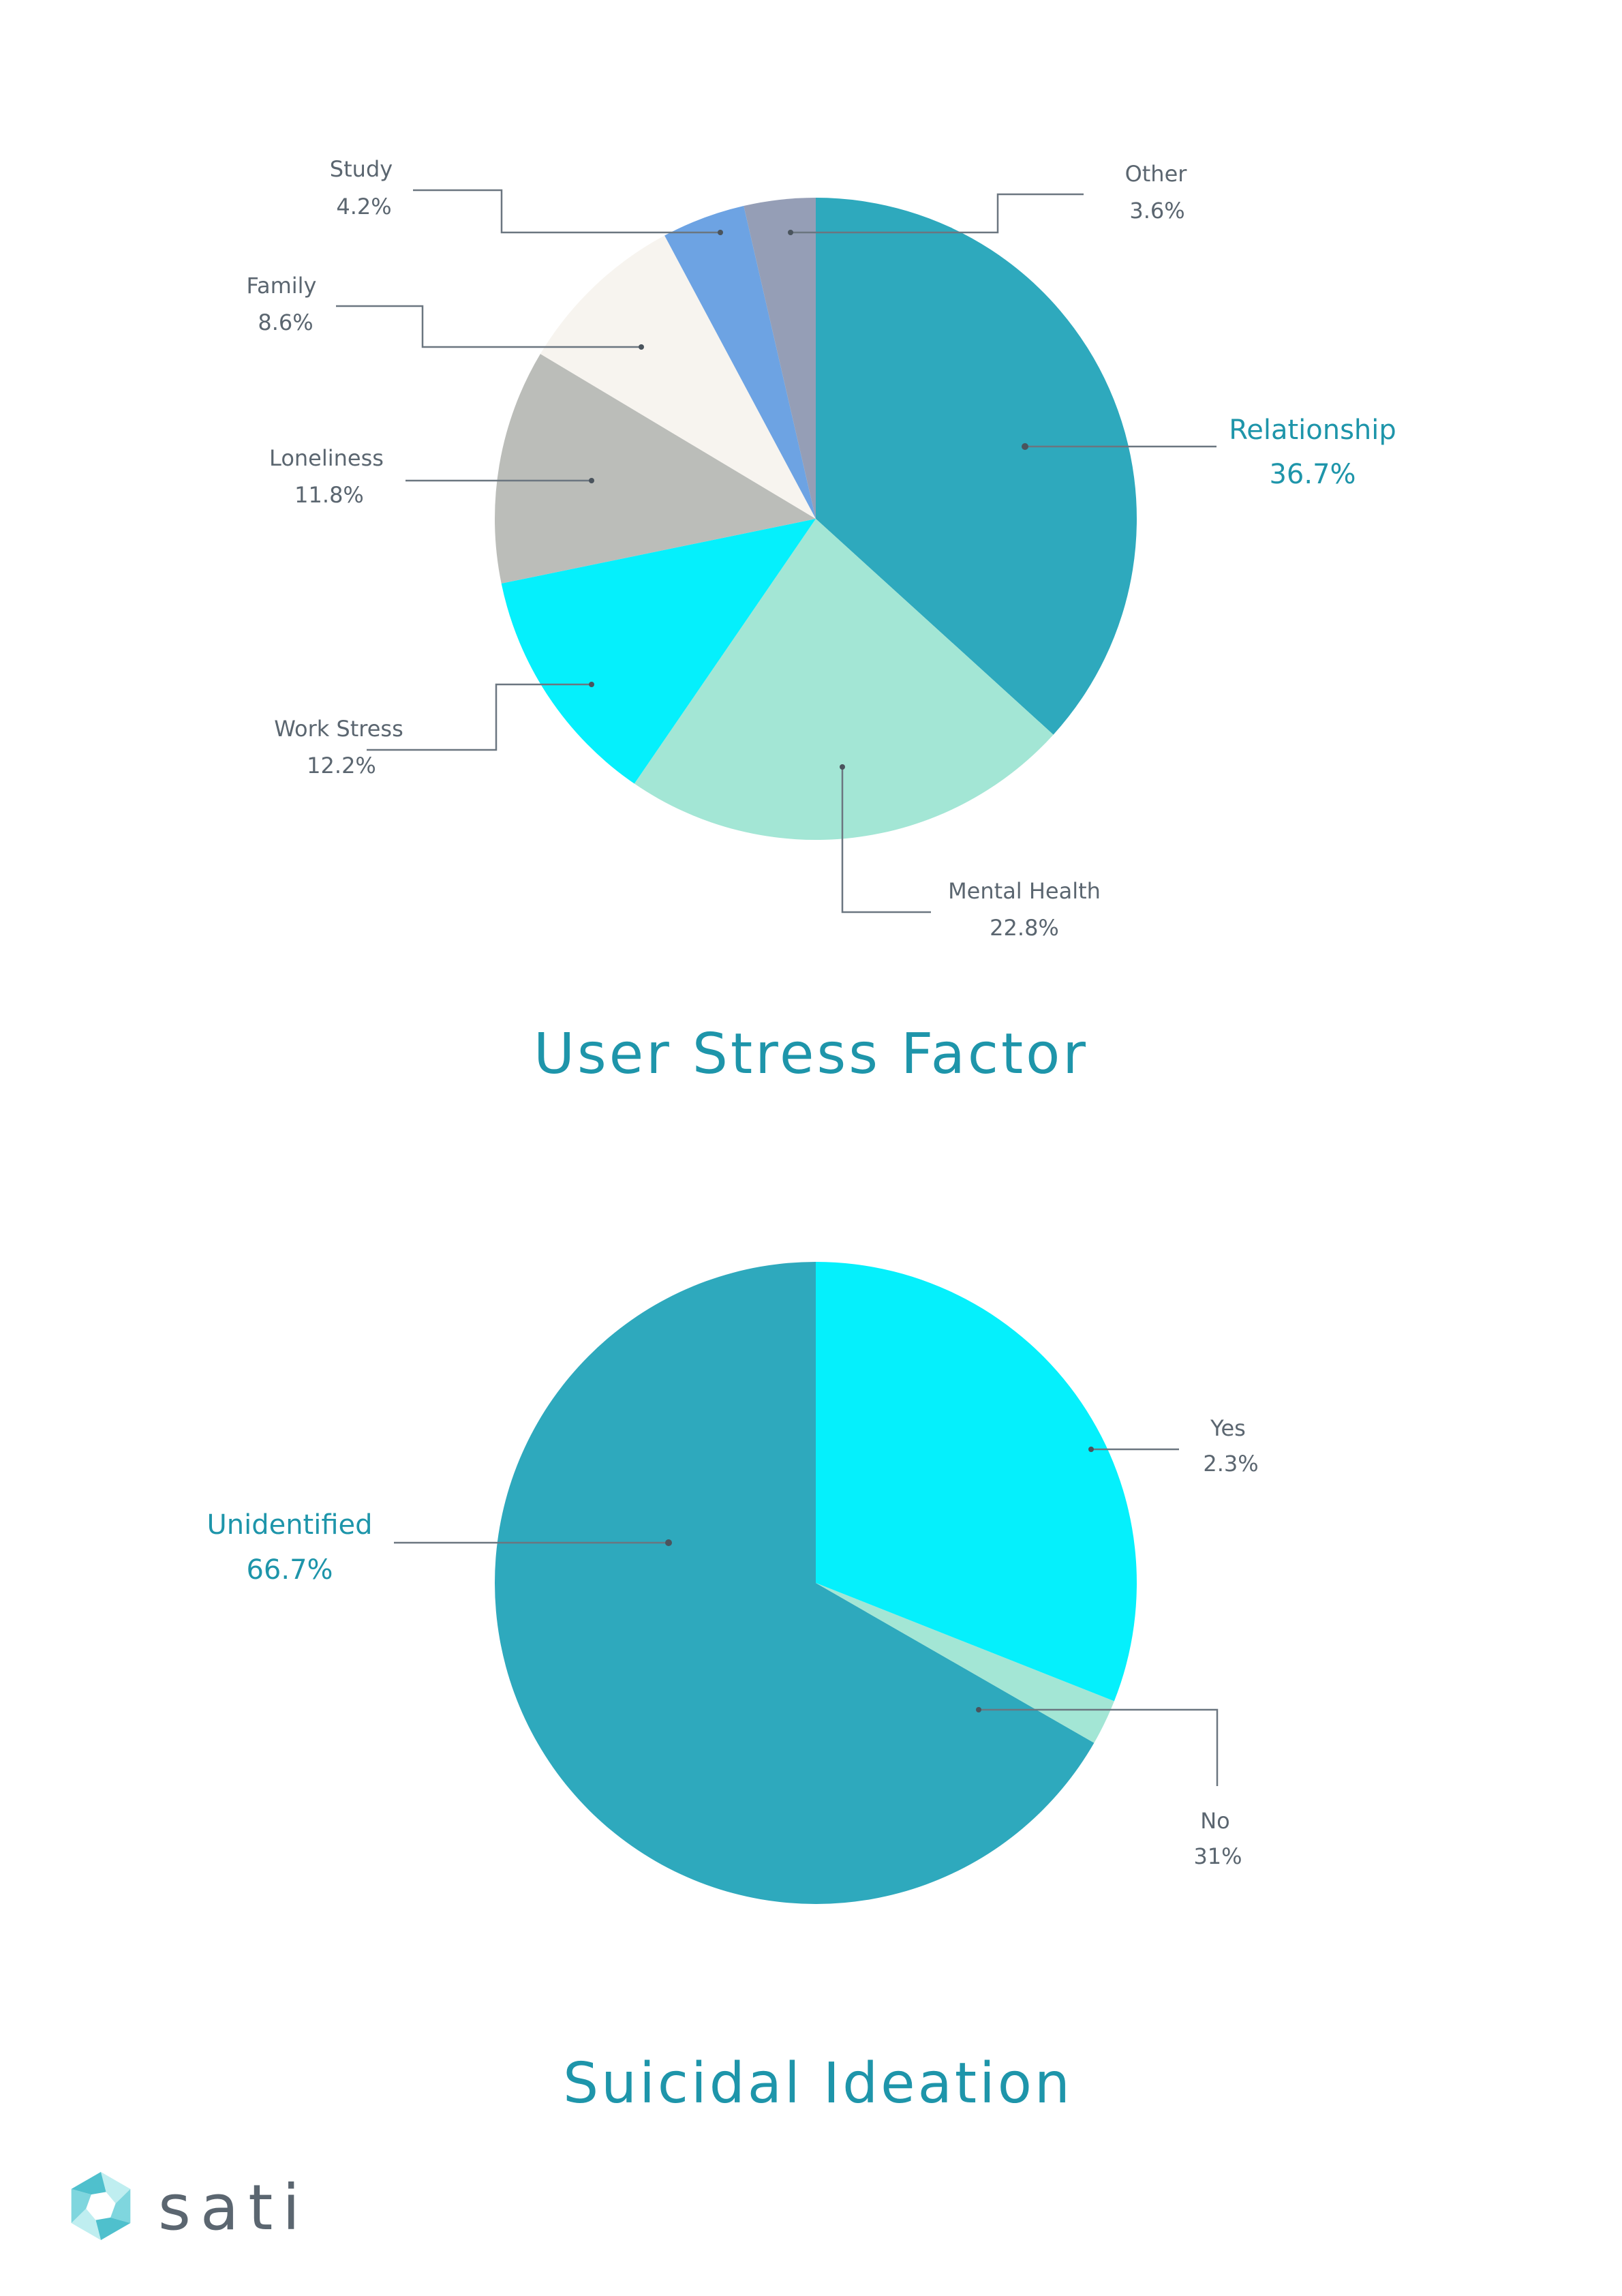 The width and height of the screenshot is (1622, 2296). I want to click on slice-label-no: No, so click(1215, 1821).